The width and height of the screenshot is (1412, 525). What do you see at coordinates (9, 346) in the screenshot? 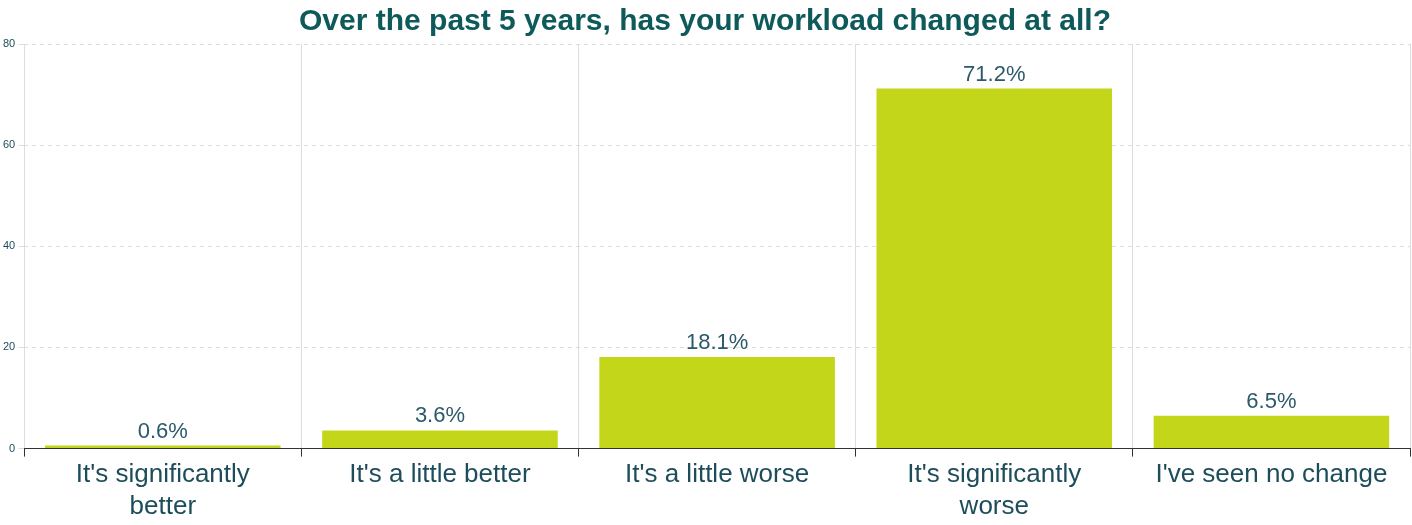
I see `y-tick-label: 20` at bounding box center [9, 346].